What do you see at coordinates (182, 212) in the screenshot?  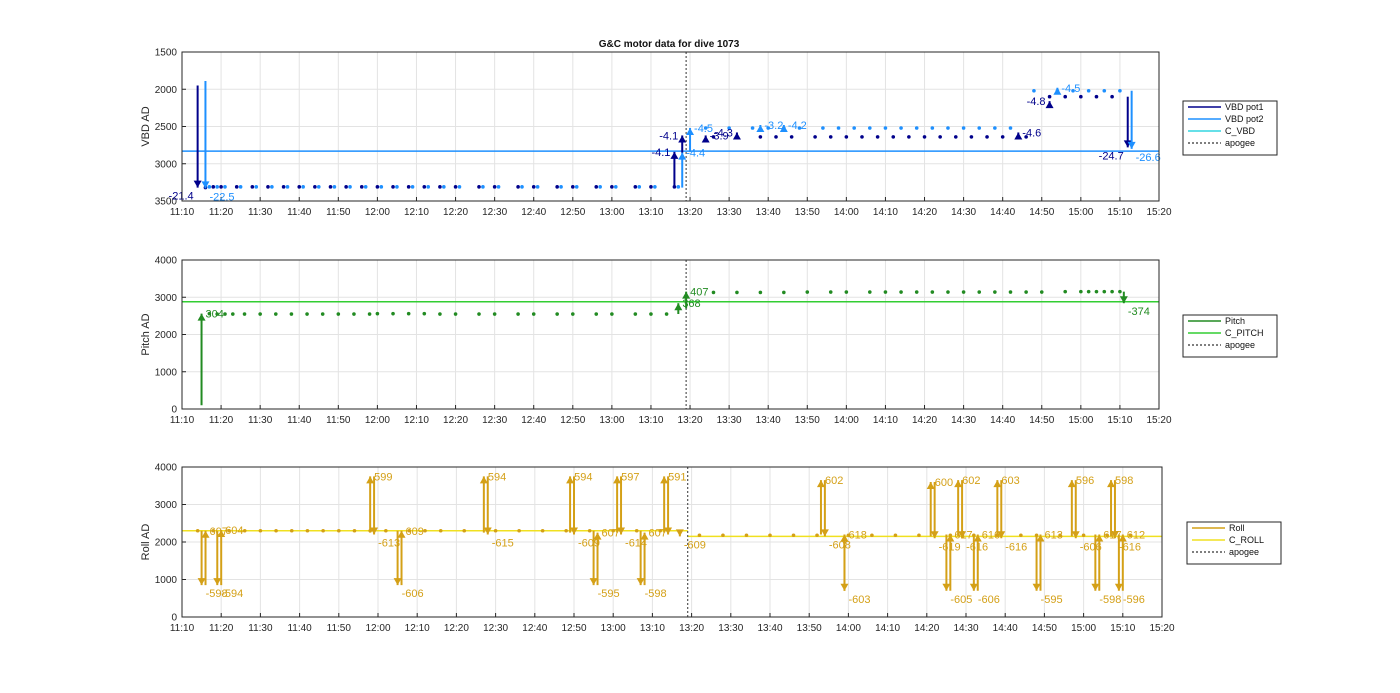 I see `x-tick-label: 11:10` at bounding box center [182, 212].